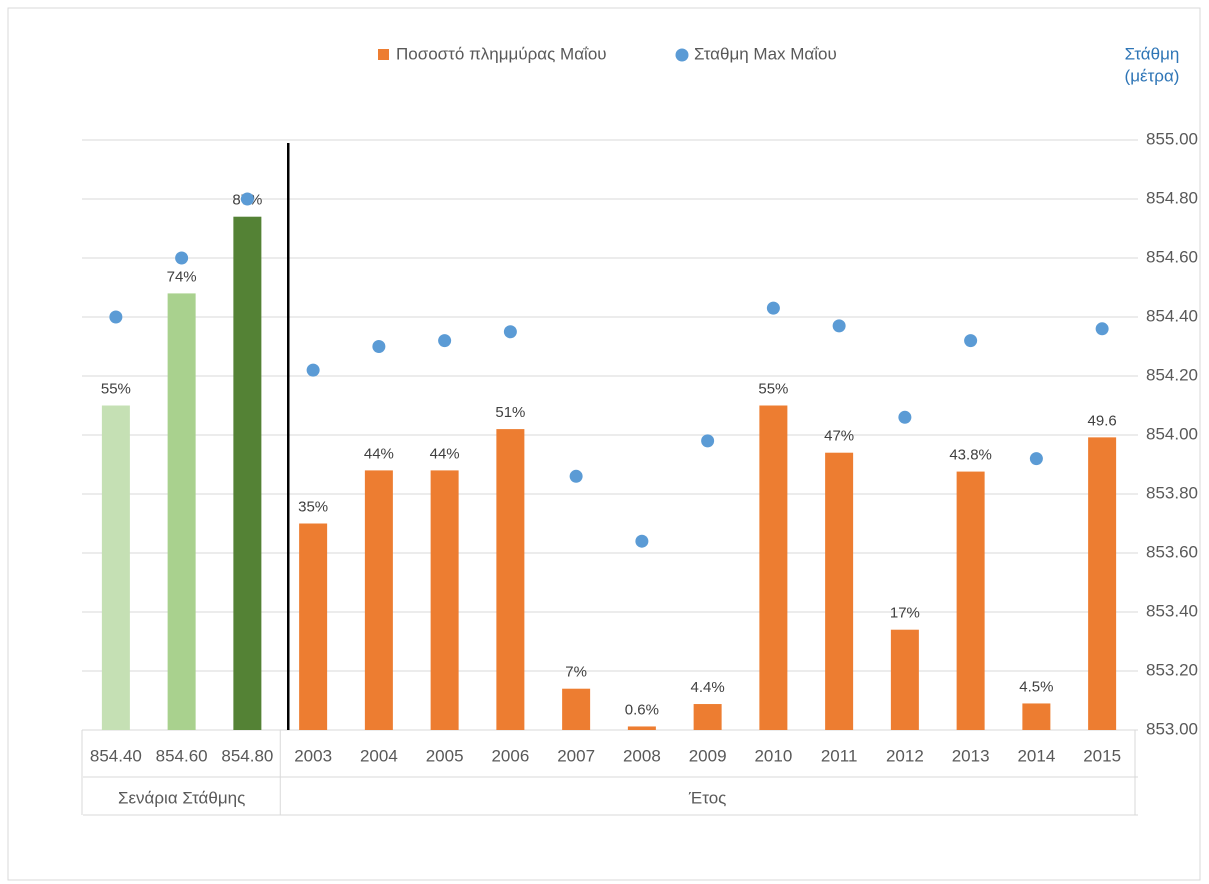 This screenshot has height=884, width=1209. What do you see at coordinates (905, 613) in the screenshot?
I see `data-label: 17%` at bounding box center [905, 613].